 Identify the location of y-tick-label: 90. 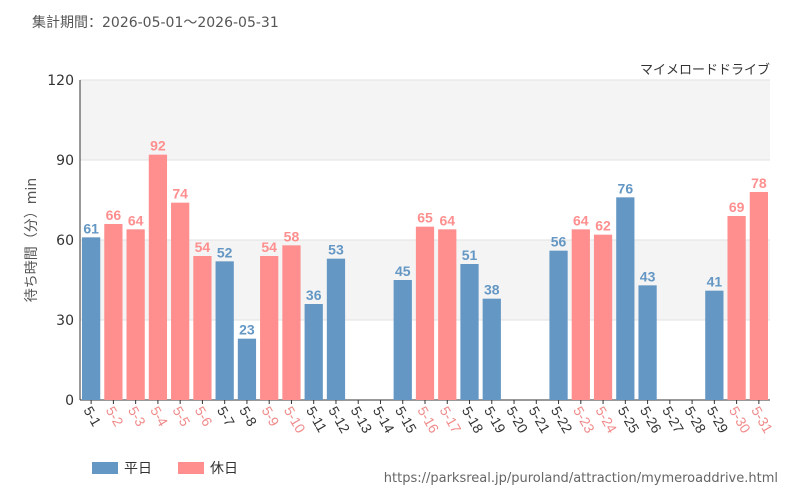
(65, 161).